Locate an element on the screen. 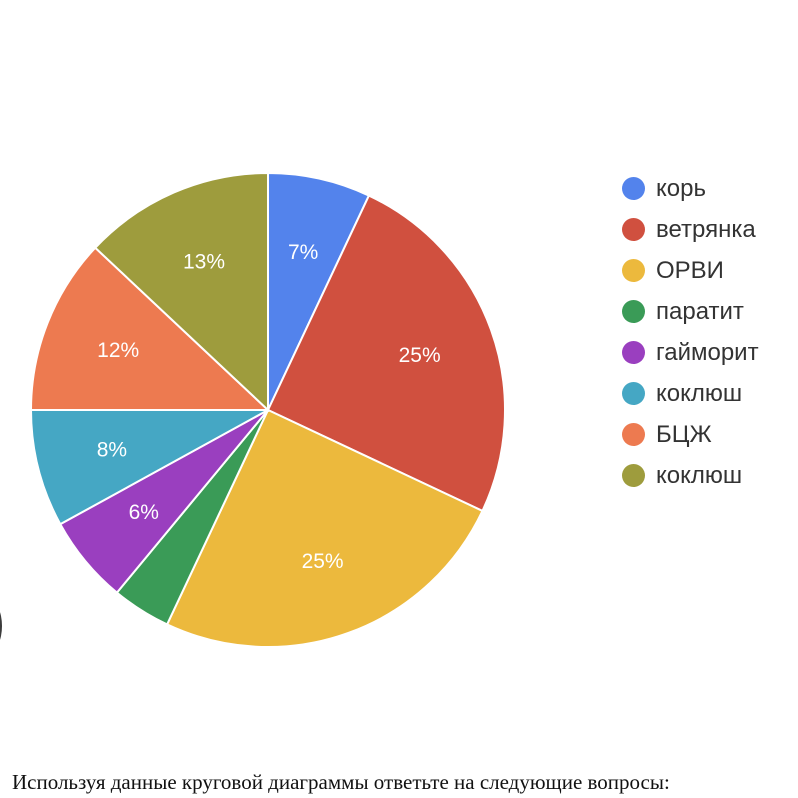 Image resolution: width=798 pixels, height=798 pixels. legend-label: паратит is located at coordinates (700, 311).